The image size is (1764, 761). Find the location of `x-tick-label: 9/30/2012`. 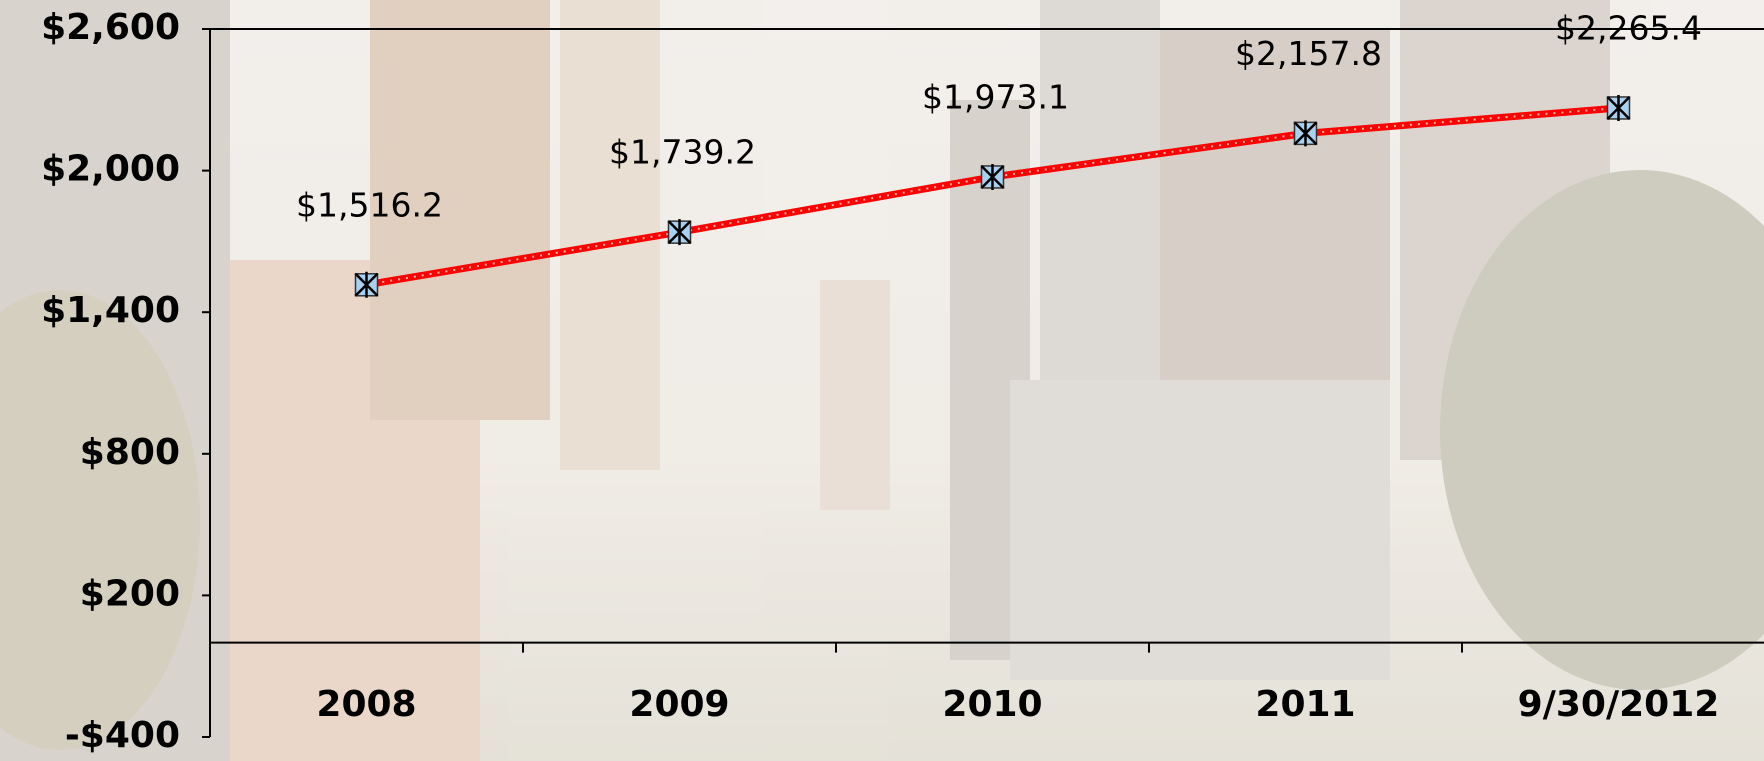

x-tick-label: 9/30/2012 is located at coordinates (1619, 704).